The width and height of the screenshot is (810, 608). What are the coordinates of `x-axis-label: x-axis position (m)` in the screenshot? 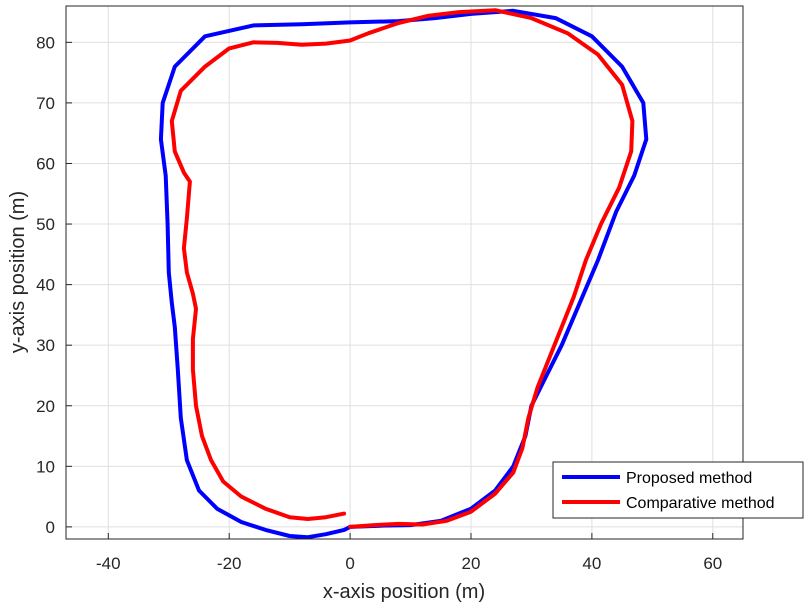 It's located at (404, 592).